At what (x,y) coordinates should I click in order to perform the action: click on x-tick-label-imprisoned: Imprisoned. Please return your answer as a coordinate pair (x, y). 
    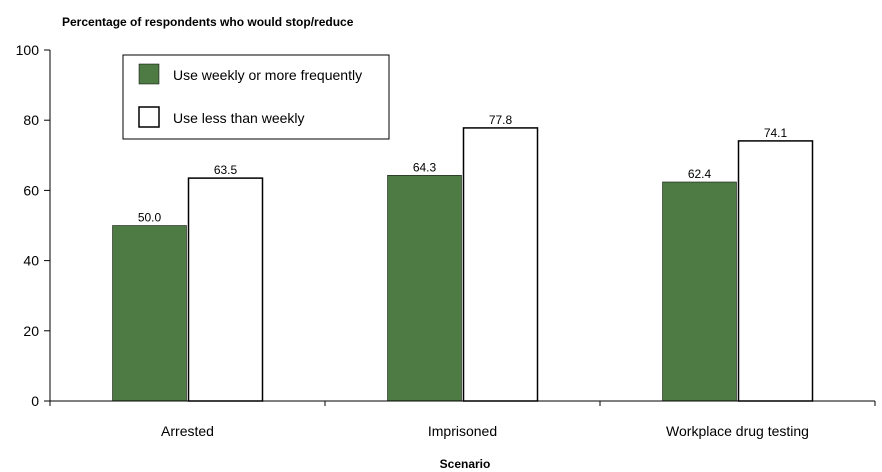
    Looking at the image, I should click on (462, 431).